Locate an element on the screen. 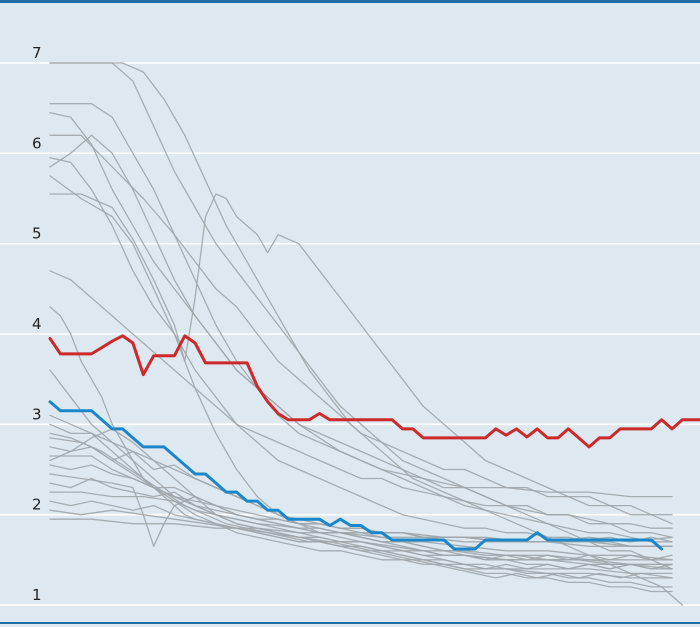 Image resolution: width=700 pixels, height=627 pixels. y-tick-label-3: 3 is located at coordinates (37, 414).